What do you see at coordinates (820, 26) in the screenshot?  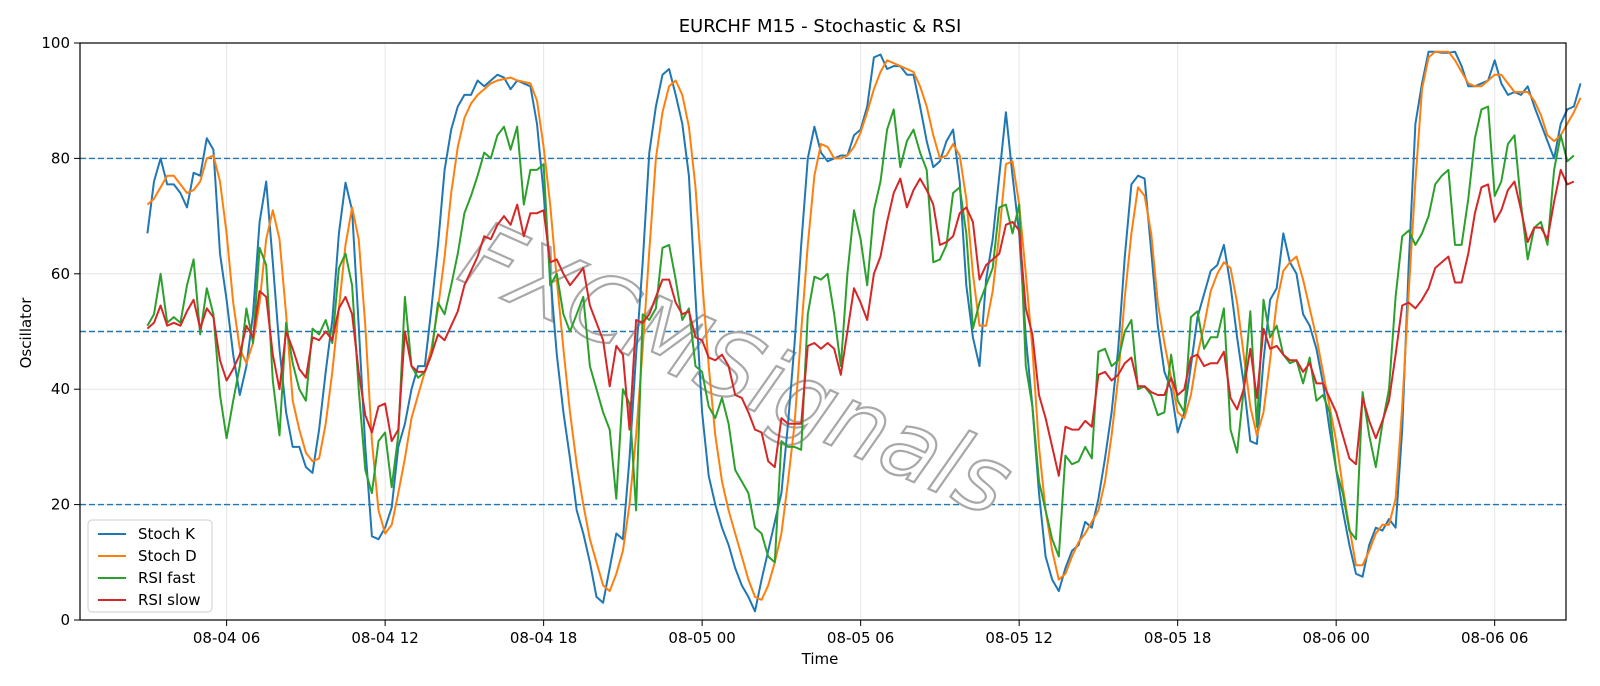 I see `chart-title: EURCHF M15 - Stochastic & RSI` at bounding box center [820, 26].